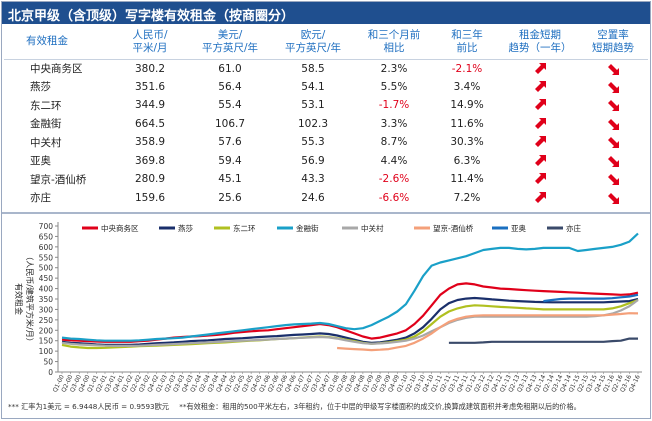 The image size is (652, 421). I want to click on cell-usd: 106.7, so click(230, 123).